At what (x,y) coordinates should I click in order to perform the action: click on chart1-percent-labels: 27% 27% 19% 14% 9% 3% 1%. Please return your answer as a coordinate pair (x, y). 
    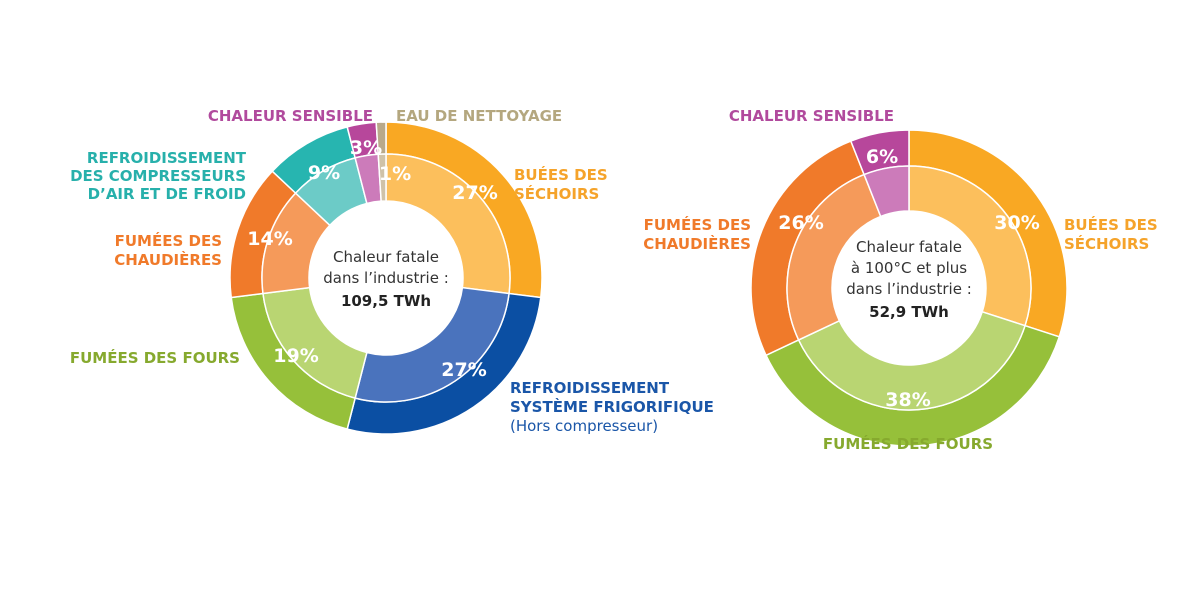
    Looking at the image, I should click on (372, 259).